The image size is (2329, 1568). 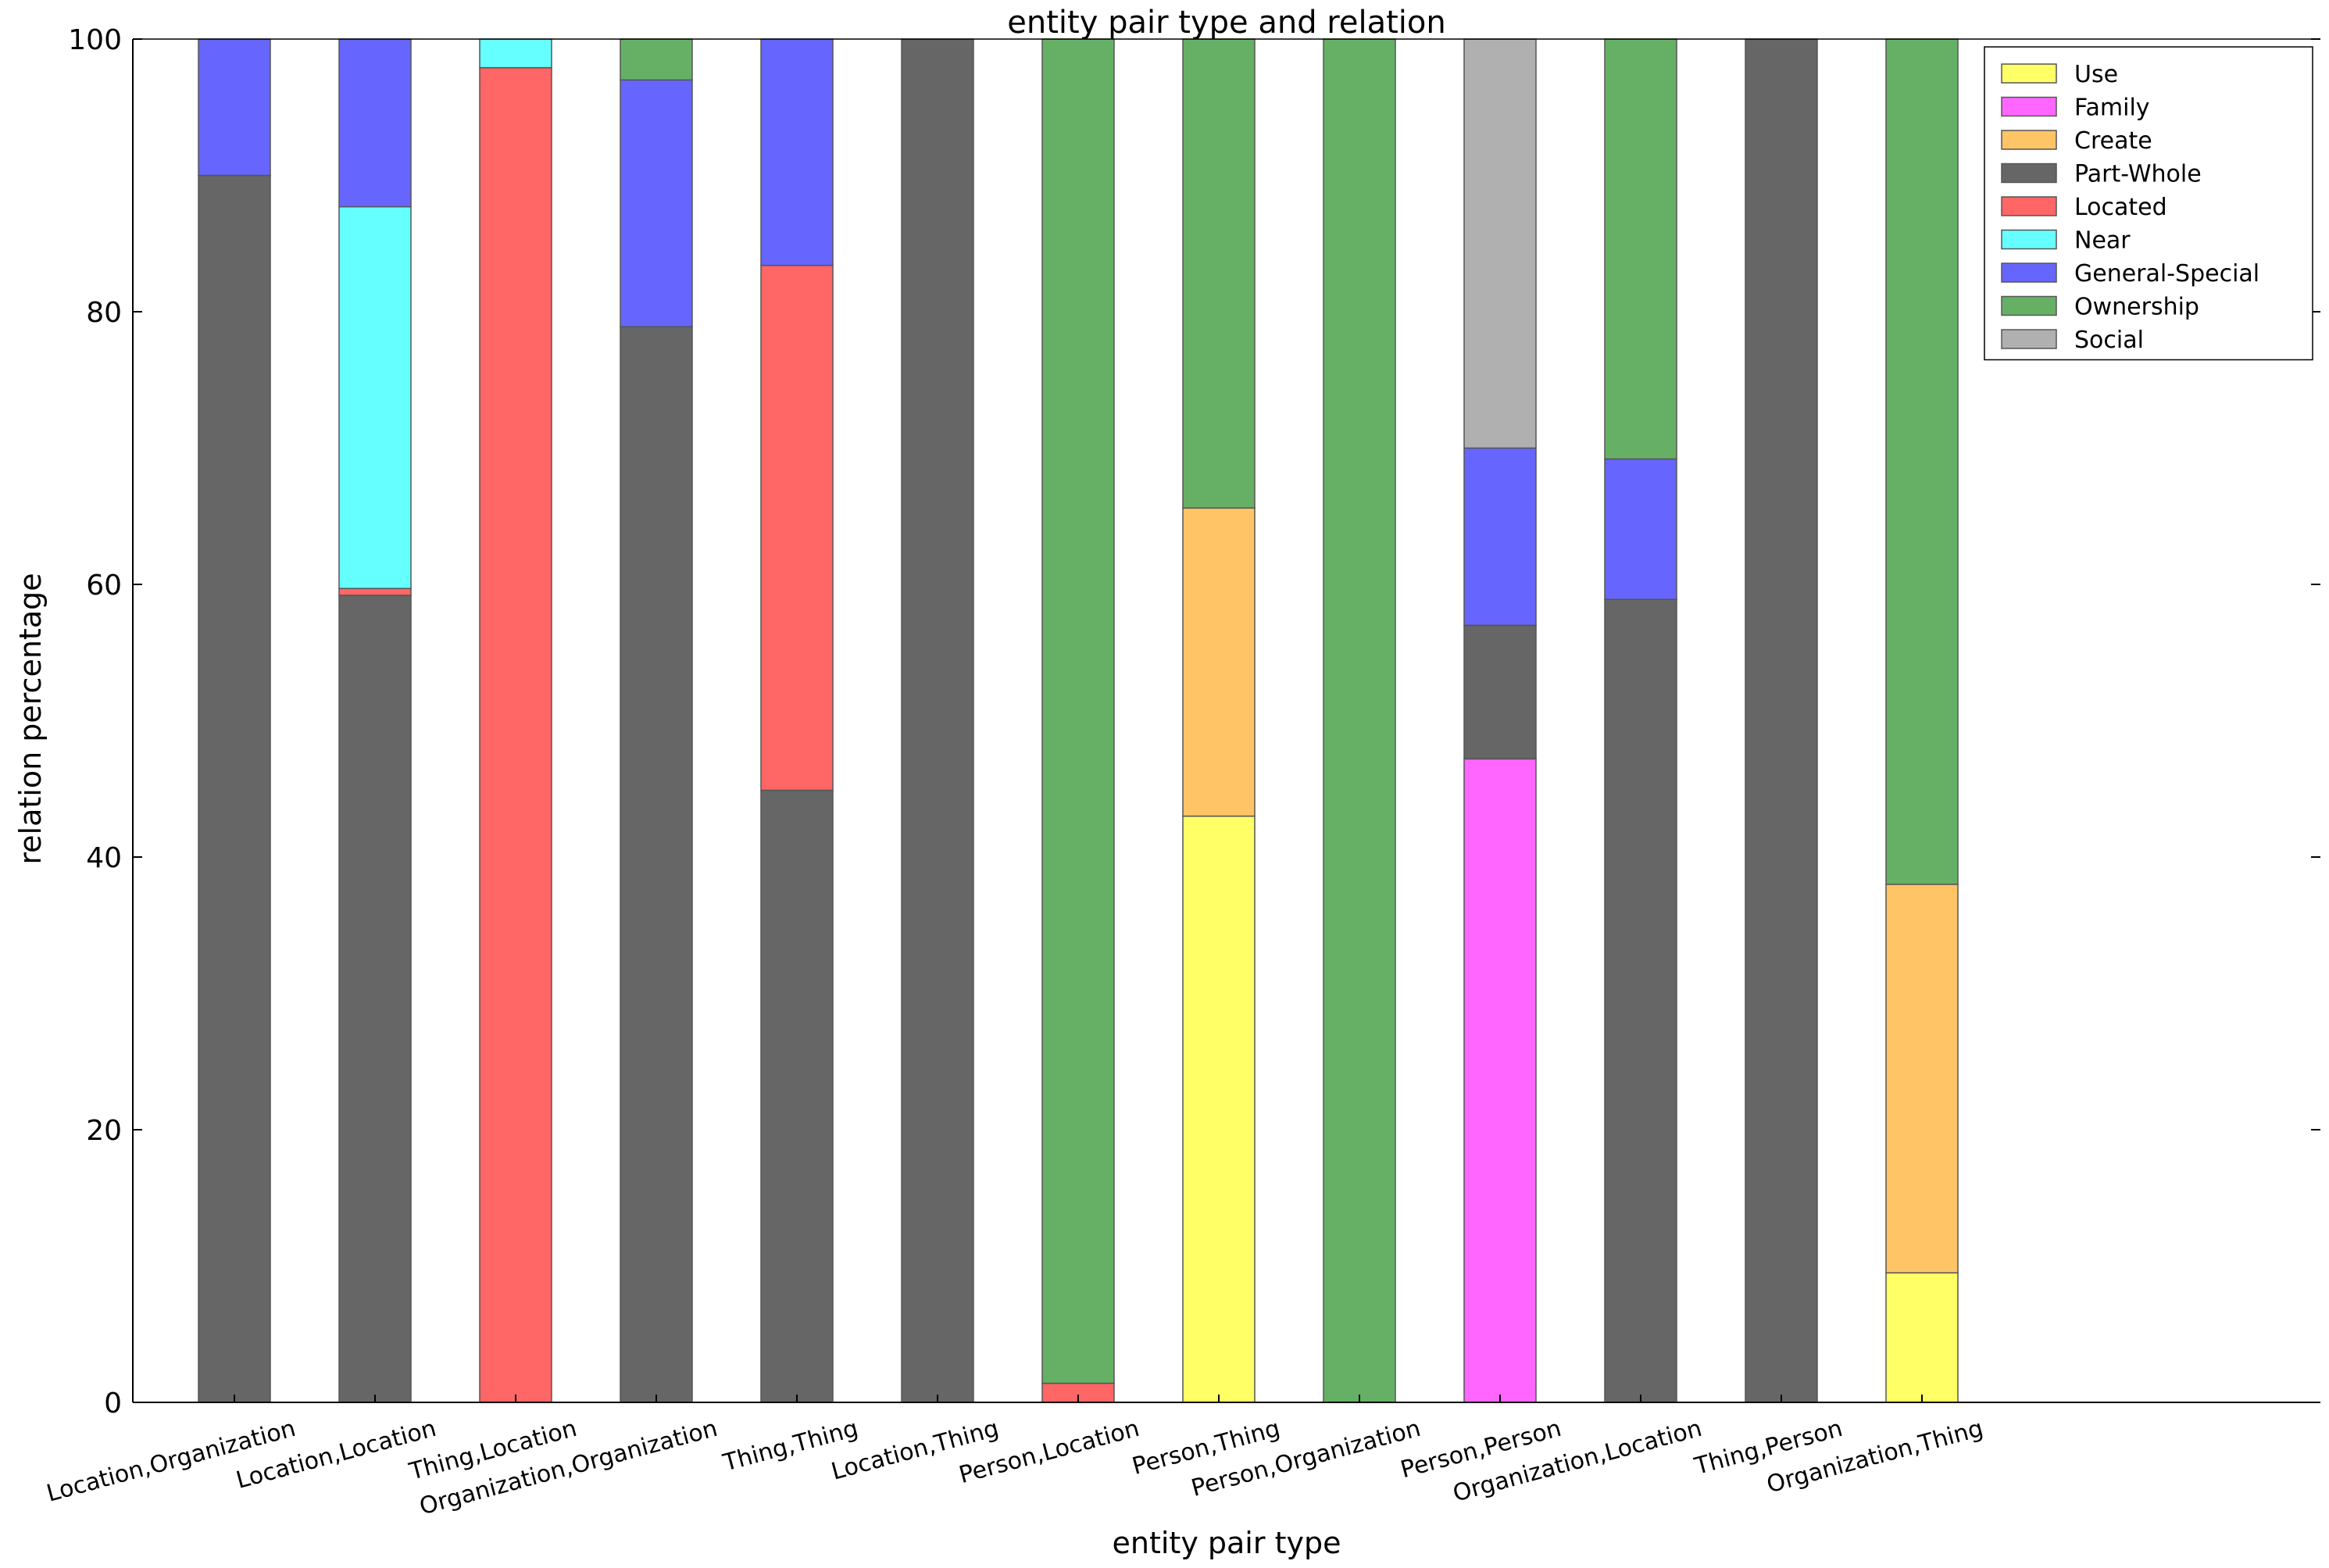 I want to click on y-tick-label: 80, so click(x=104, y=313).